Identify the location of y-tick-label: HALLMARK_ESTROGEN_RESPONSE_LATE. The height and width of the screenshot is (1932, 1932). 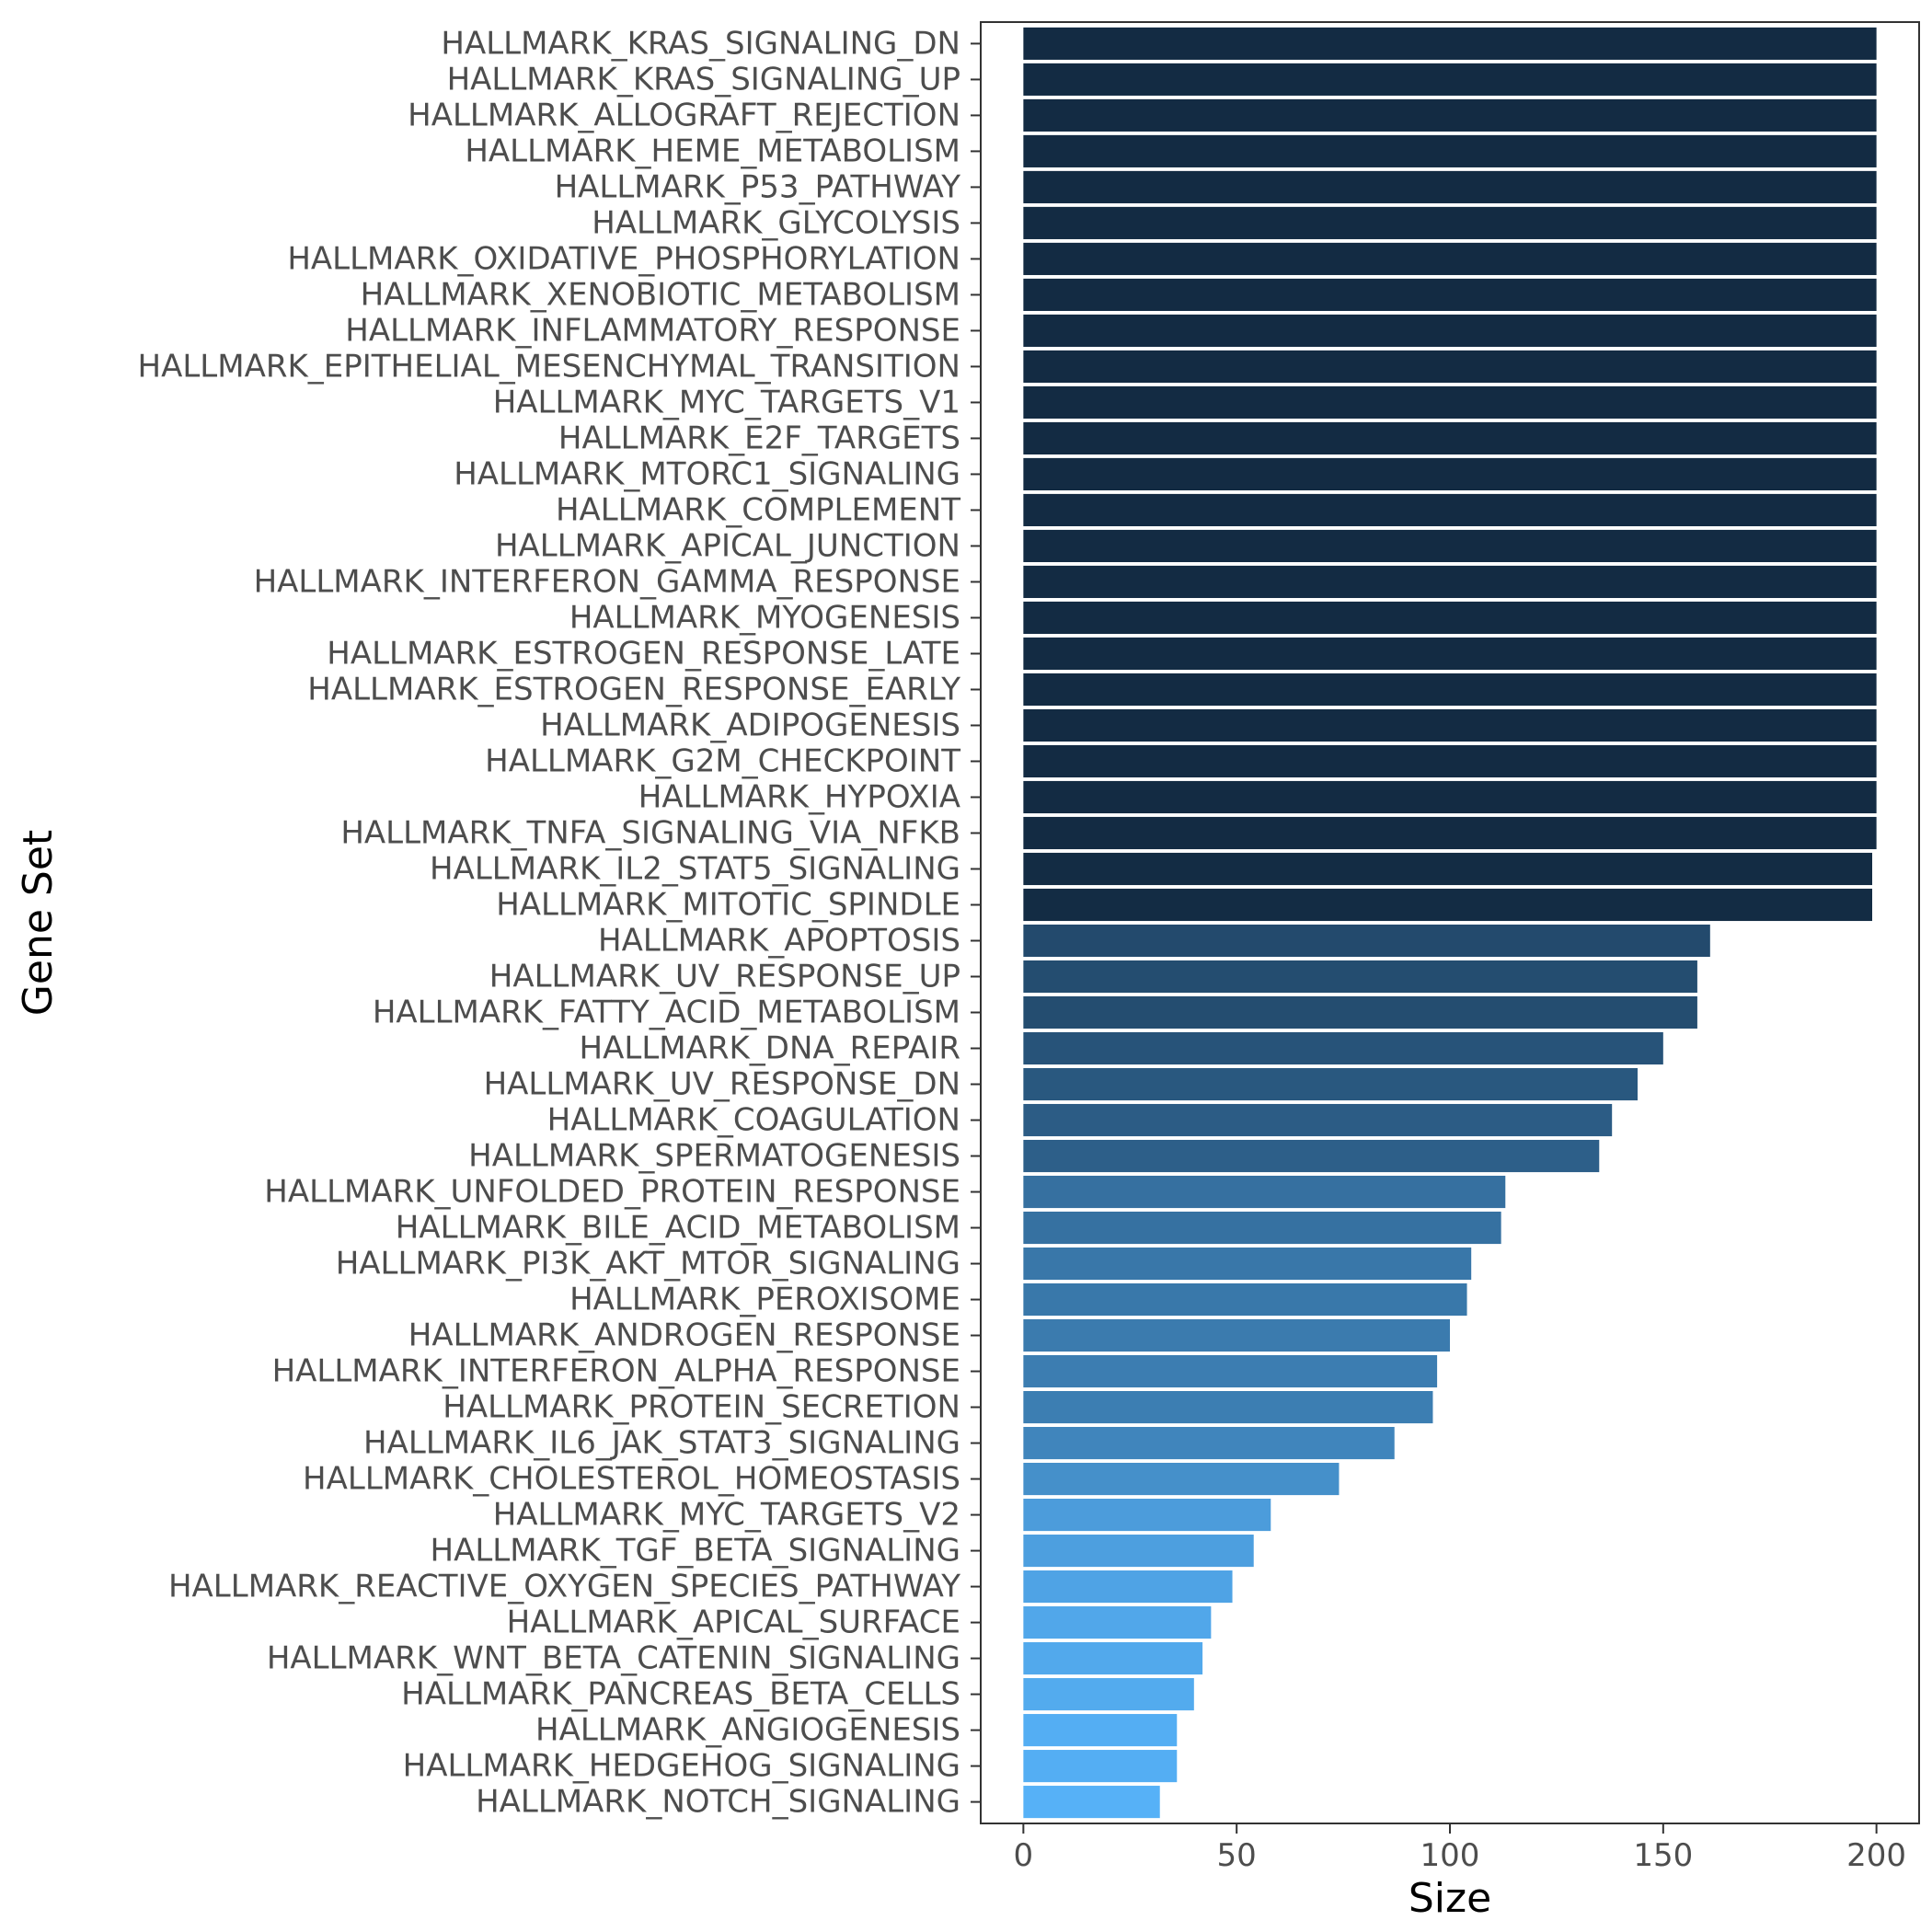
(643, 653).